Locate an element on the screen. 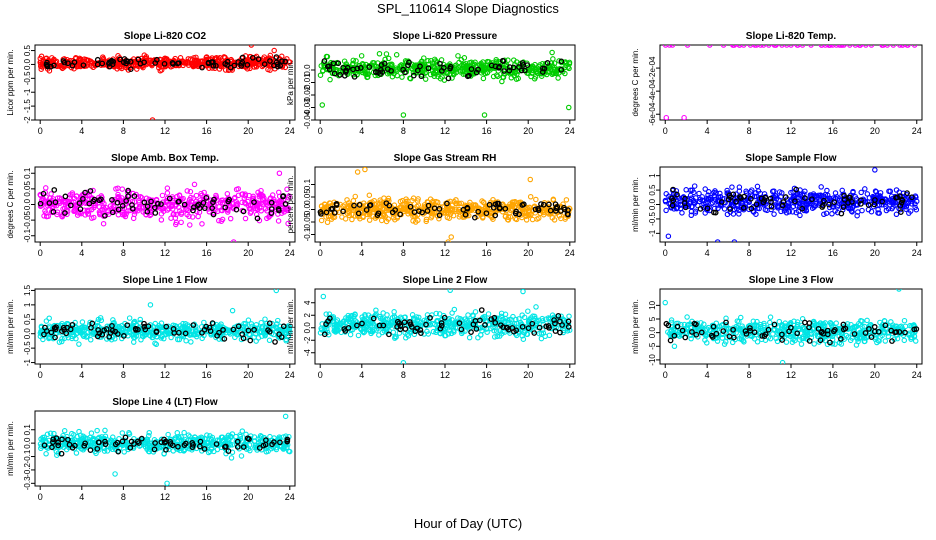 This screenshot has height=540, width=936. x-tick-label: 16 is located at coordinates (833, 253).